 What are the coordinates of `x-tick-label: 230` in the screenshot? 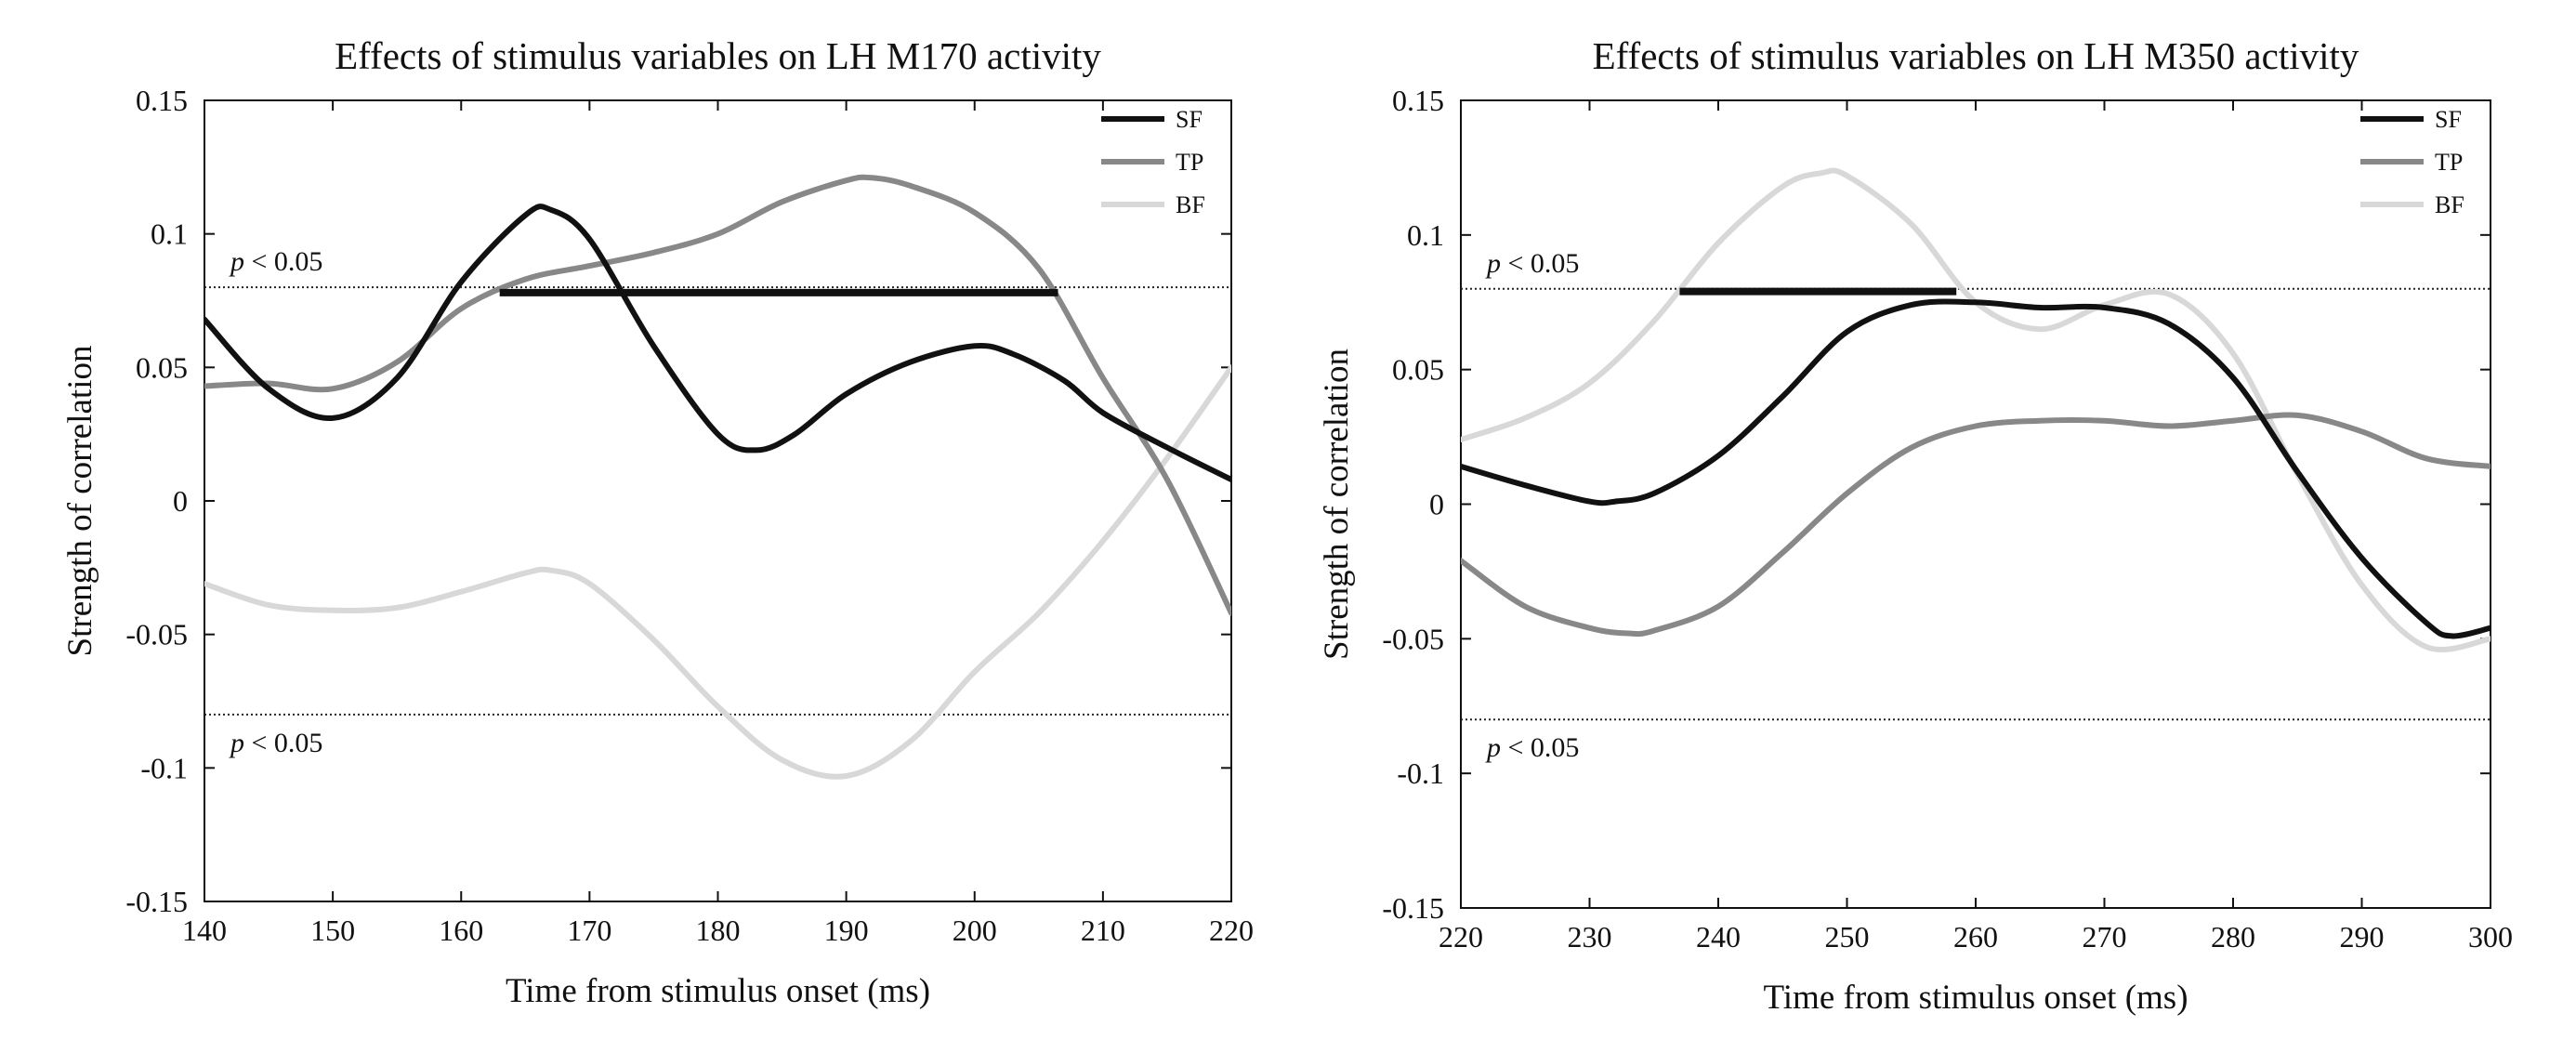 It's located at (1590, 937).